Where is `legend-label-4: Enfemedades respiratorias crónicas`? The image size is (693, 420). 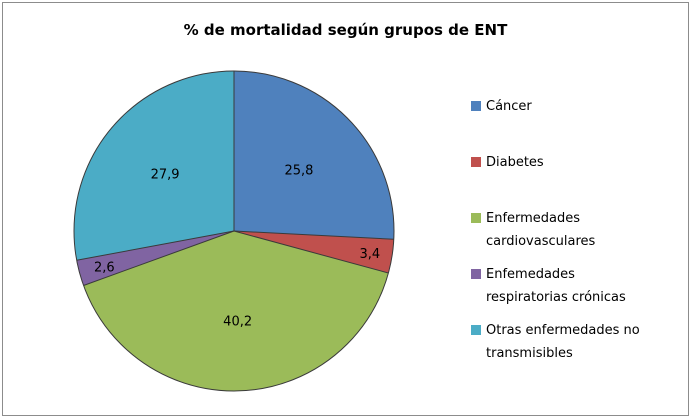 legend-label-4: Enfemedades respiratorias crónicas is located at coordinates (556, 286).